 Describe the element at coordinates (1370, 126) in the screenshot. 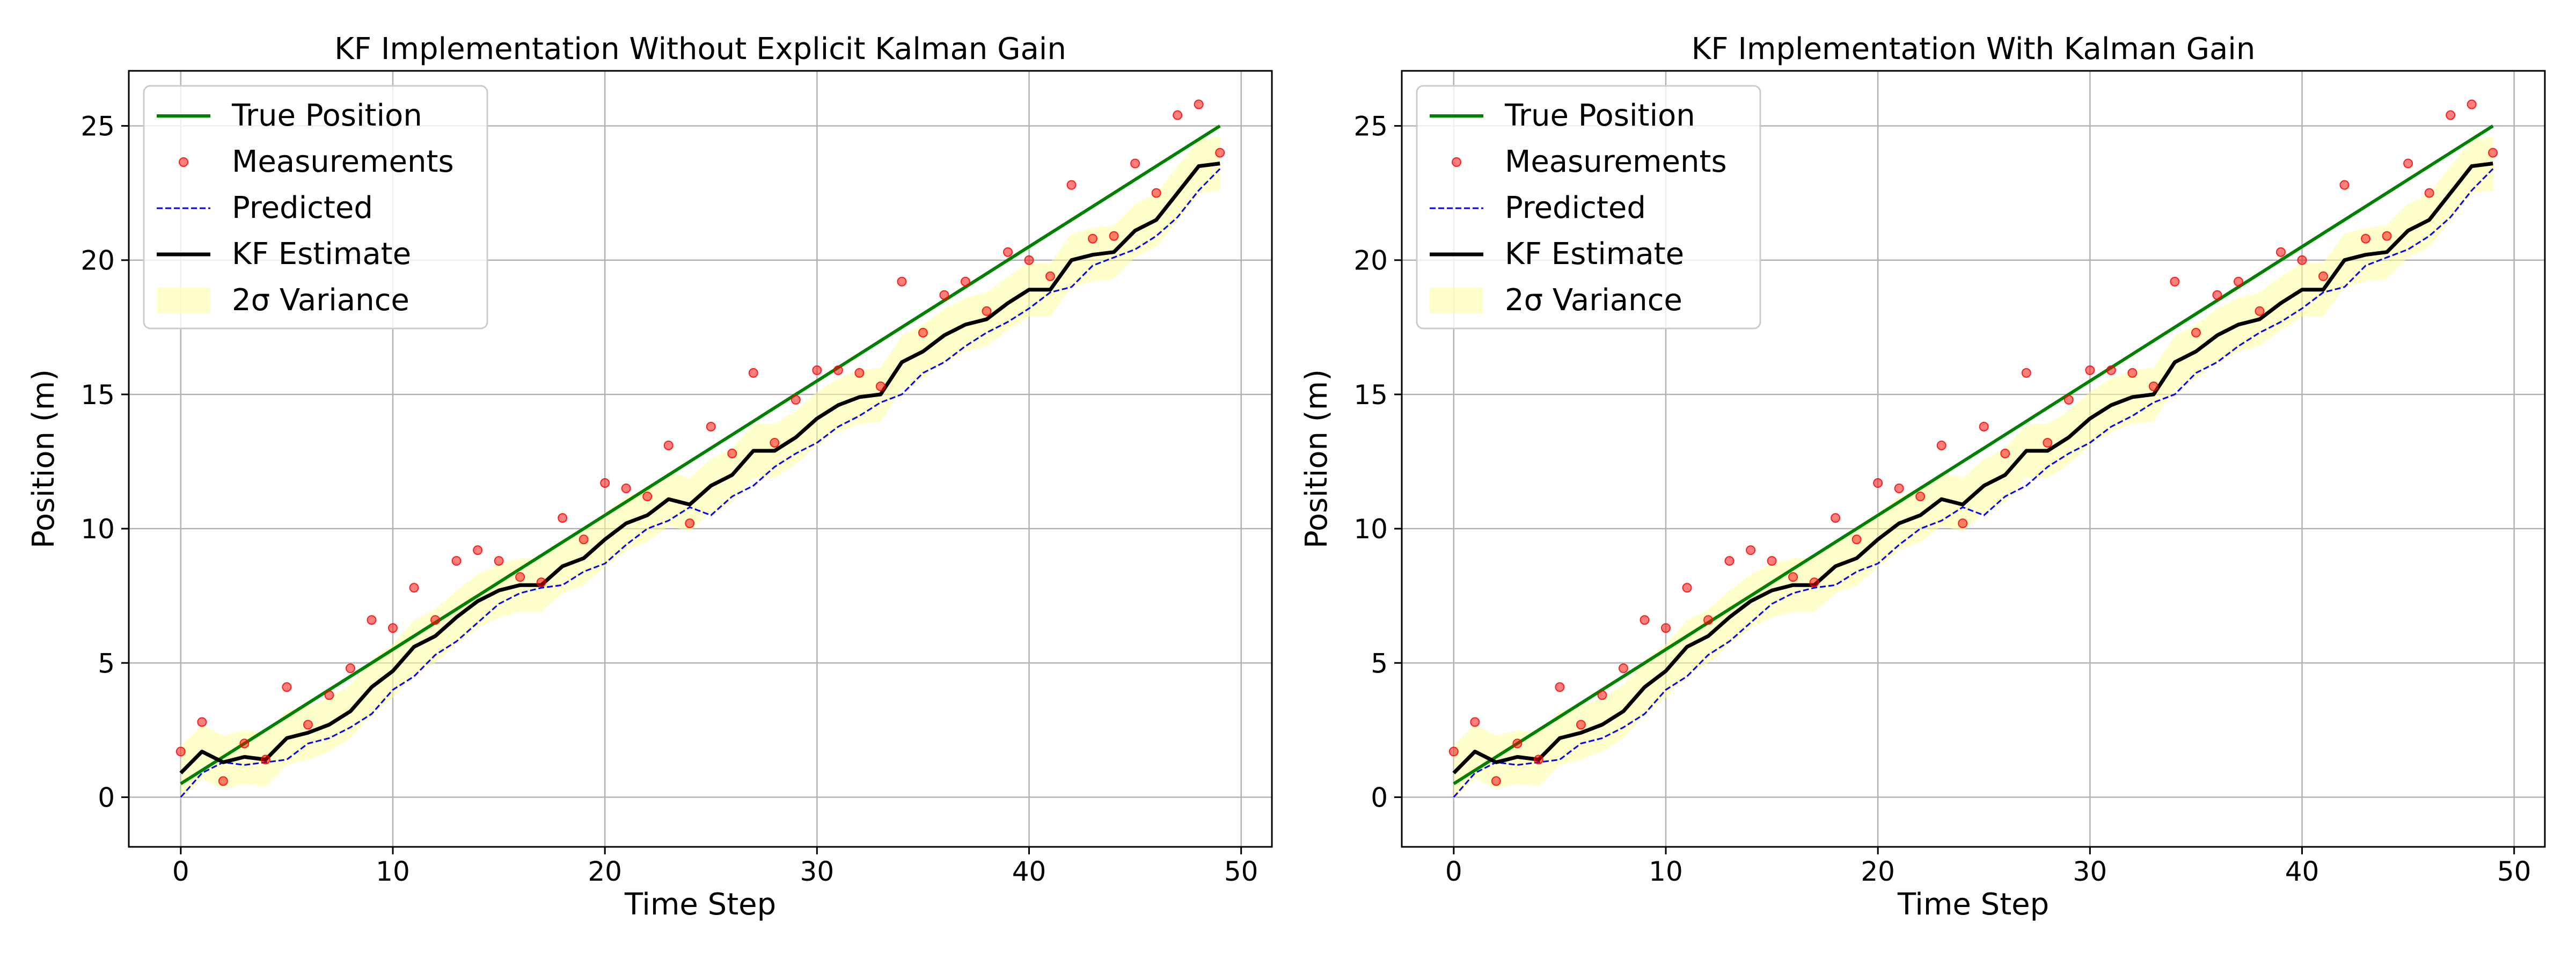

I see `y-tick-label: 25` at that location.